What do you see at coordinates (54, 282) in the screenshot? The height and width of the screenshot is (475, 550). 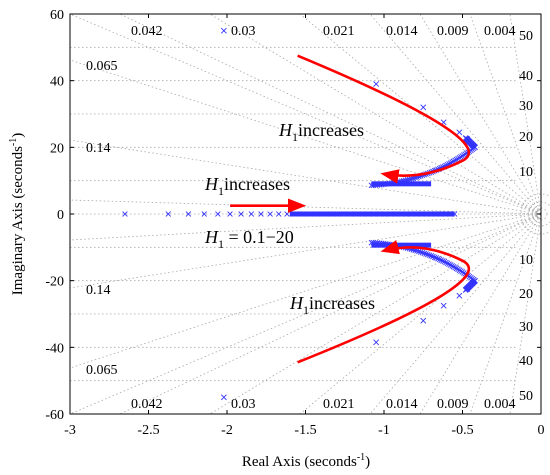 I see `y-tick-label: -20` at bounding box center [54, 282].